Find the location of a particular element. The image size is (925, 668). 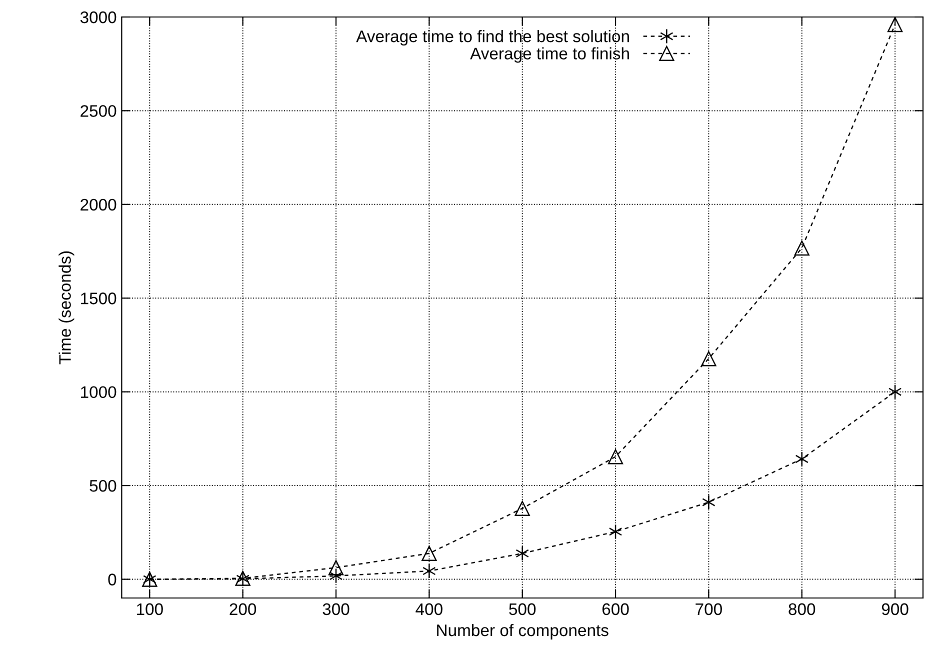

x-tick-label: 400 is located at coordinates (429, 609).